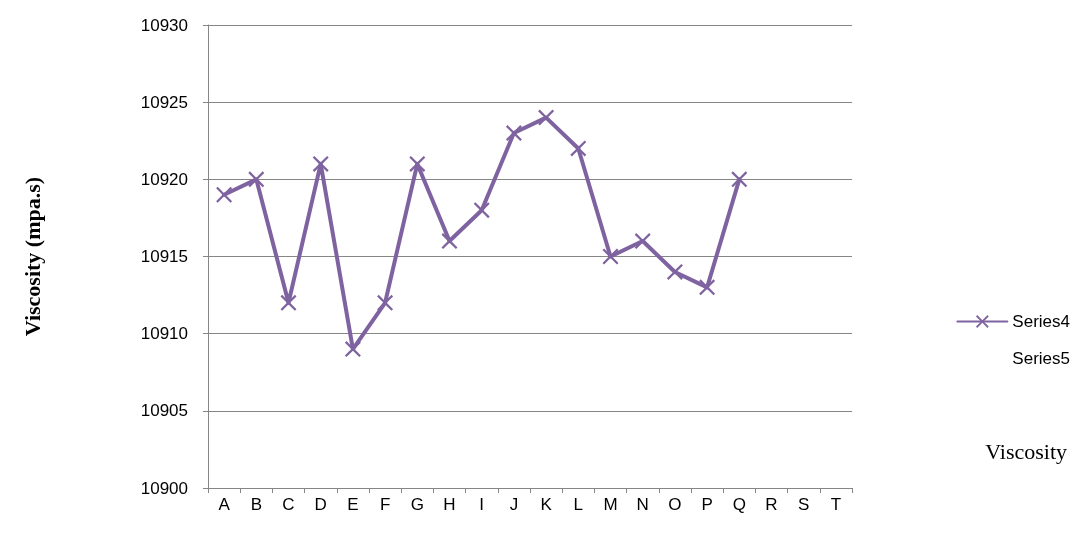 This screenshot has width=1083, height=546. What do you see at coordinates (449, 504) in the screenshot?
I see `x-tick-label: H` at bounding box center [449, 504].